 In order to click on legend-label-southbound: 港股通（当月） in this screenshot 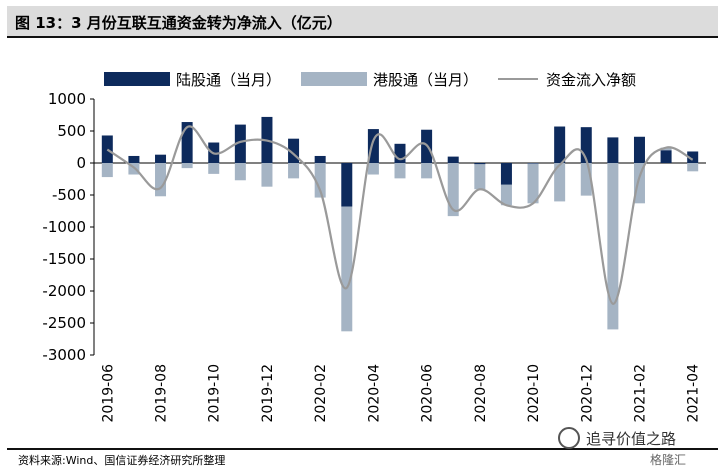, I will do `click(426, 79)`.